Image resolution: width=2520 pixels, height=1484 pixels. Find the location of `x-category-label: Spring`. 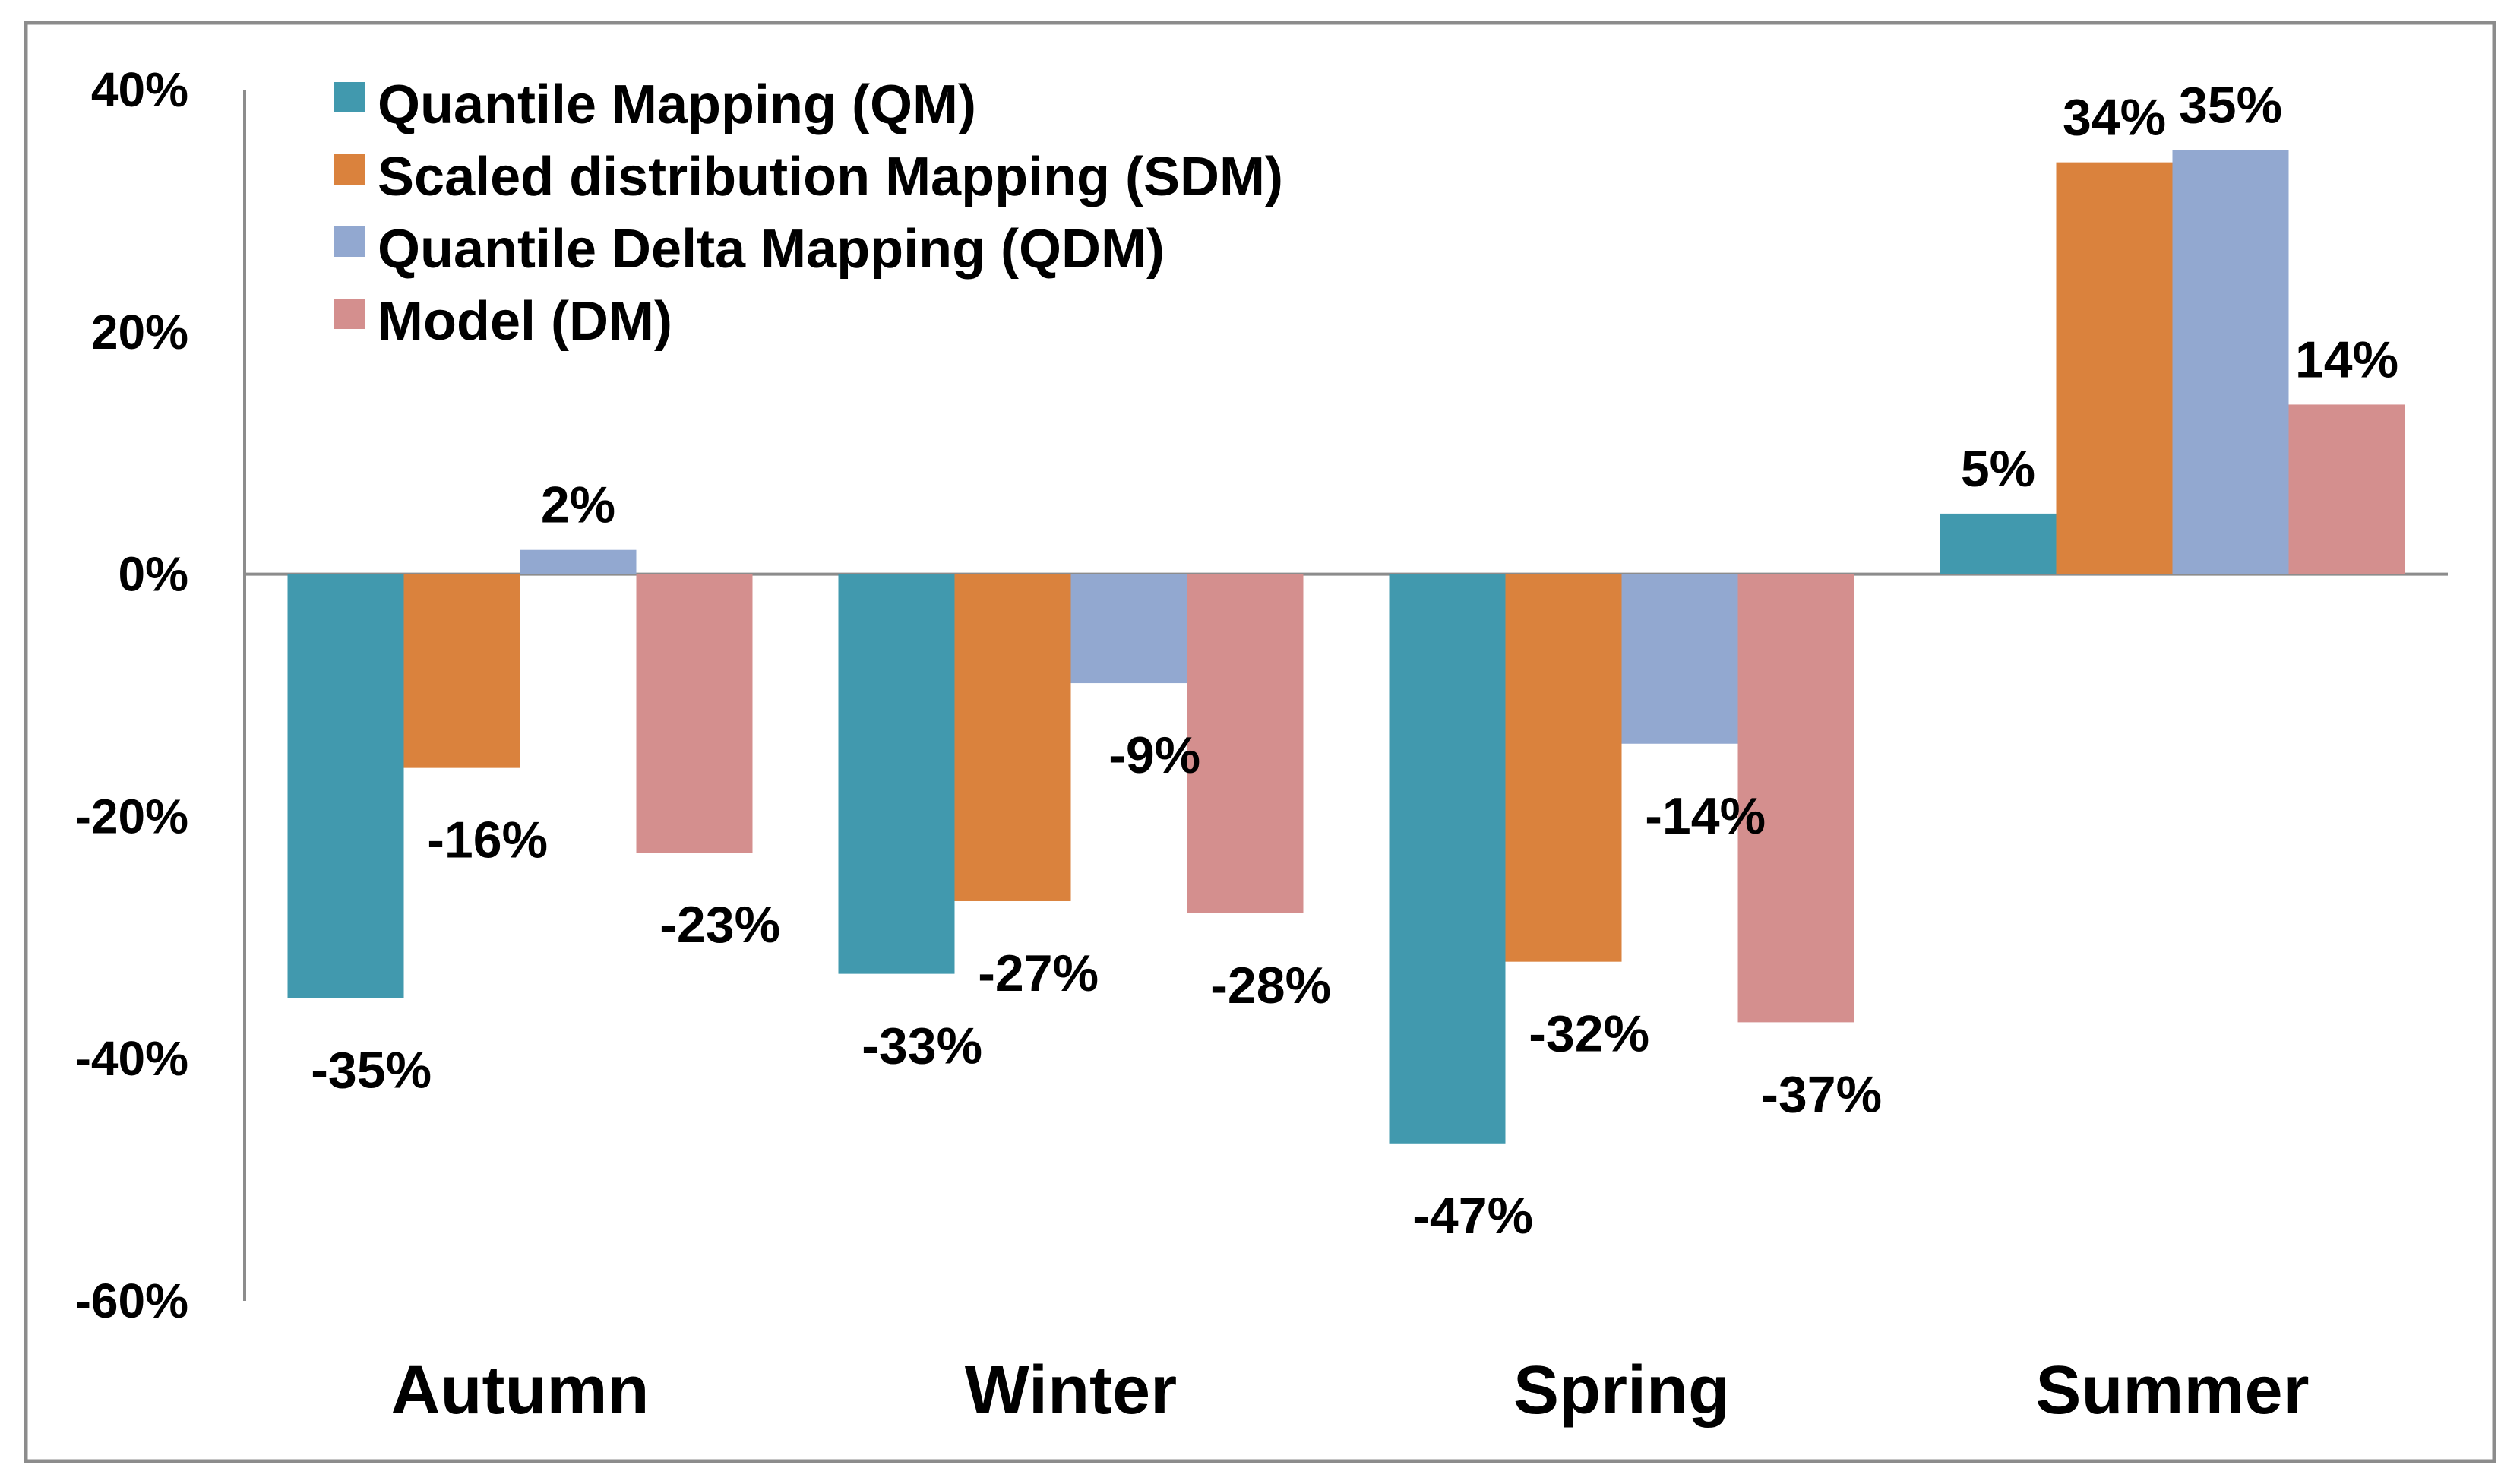

x-category-label: Spring is located at coordinates (1621, 1391).